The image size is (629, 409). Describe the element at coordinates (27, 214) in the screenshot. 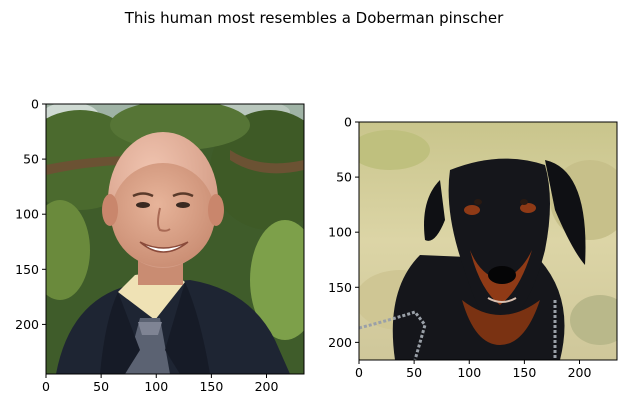

I see `human-y-tick-label: 100` at that location.